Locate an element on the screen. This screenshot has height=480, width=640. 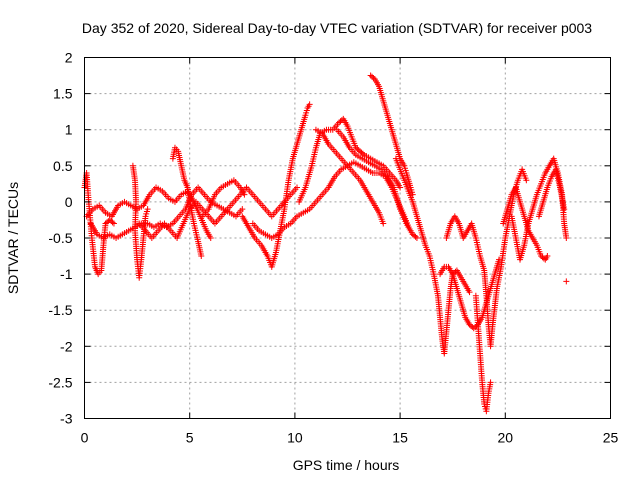
x-tick-label: 25 is located at coordinates (611, 438).